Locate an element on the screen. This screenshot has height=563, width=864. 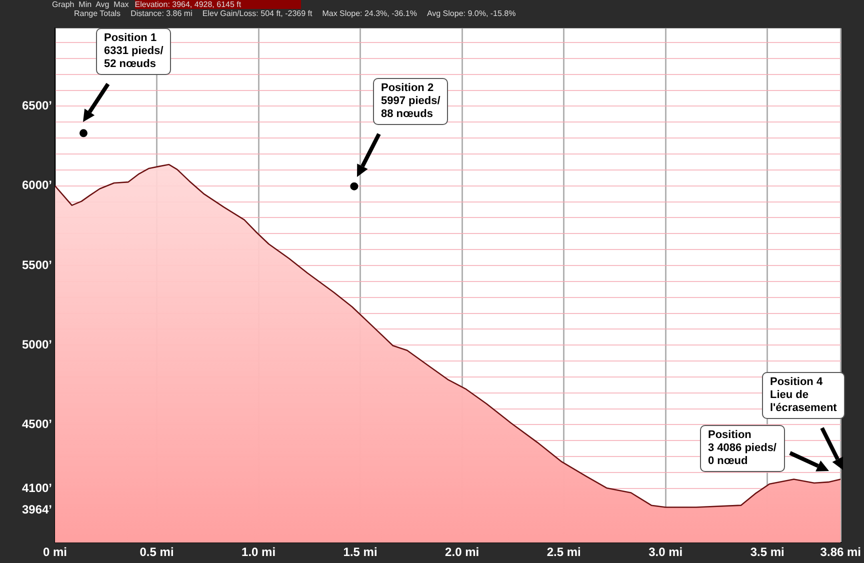
y-tick-label: 5500’ is located at coordinates (37, 265).